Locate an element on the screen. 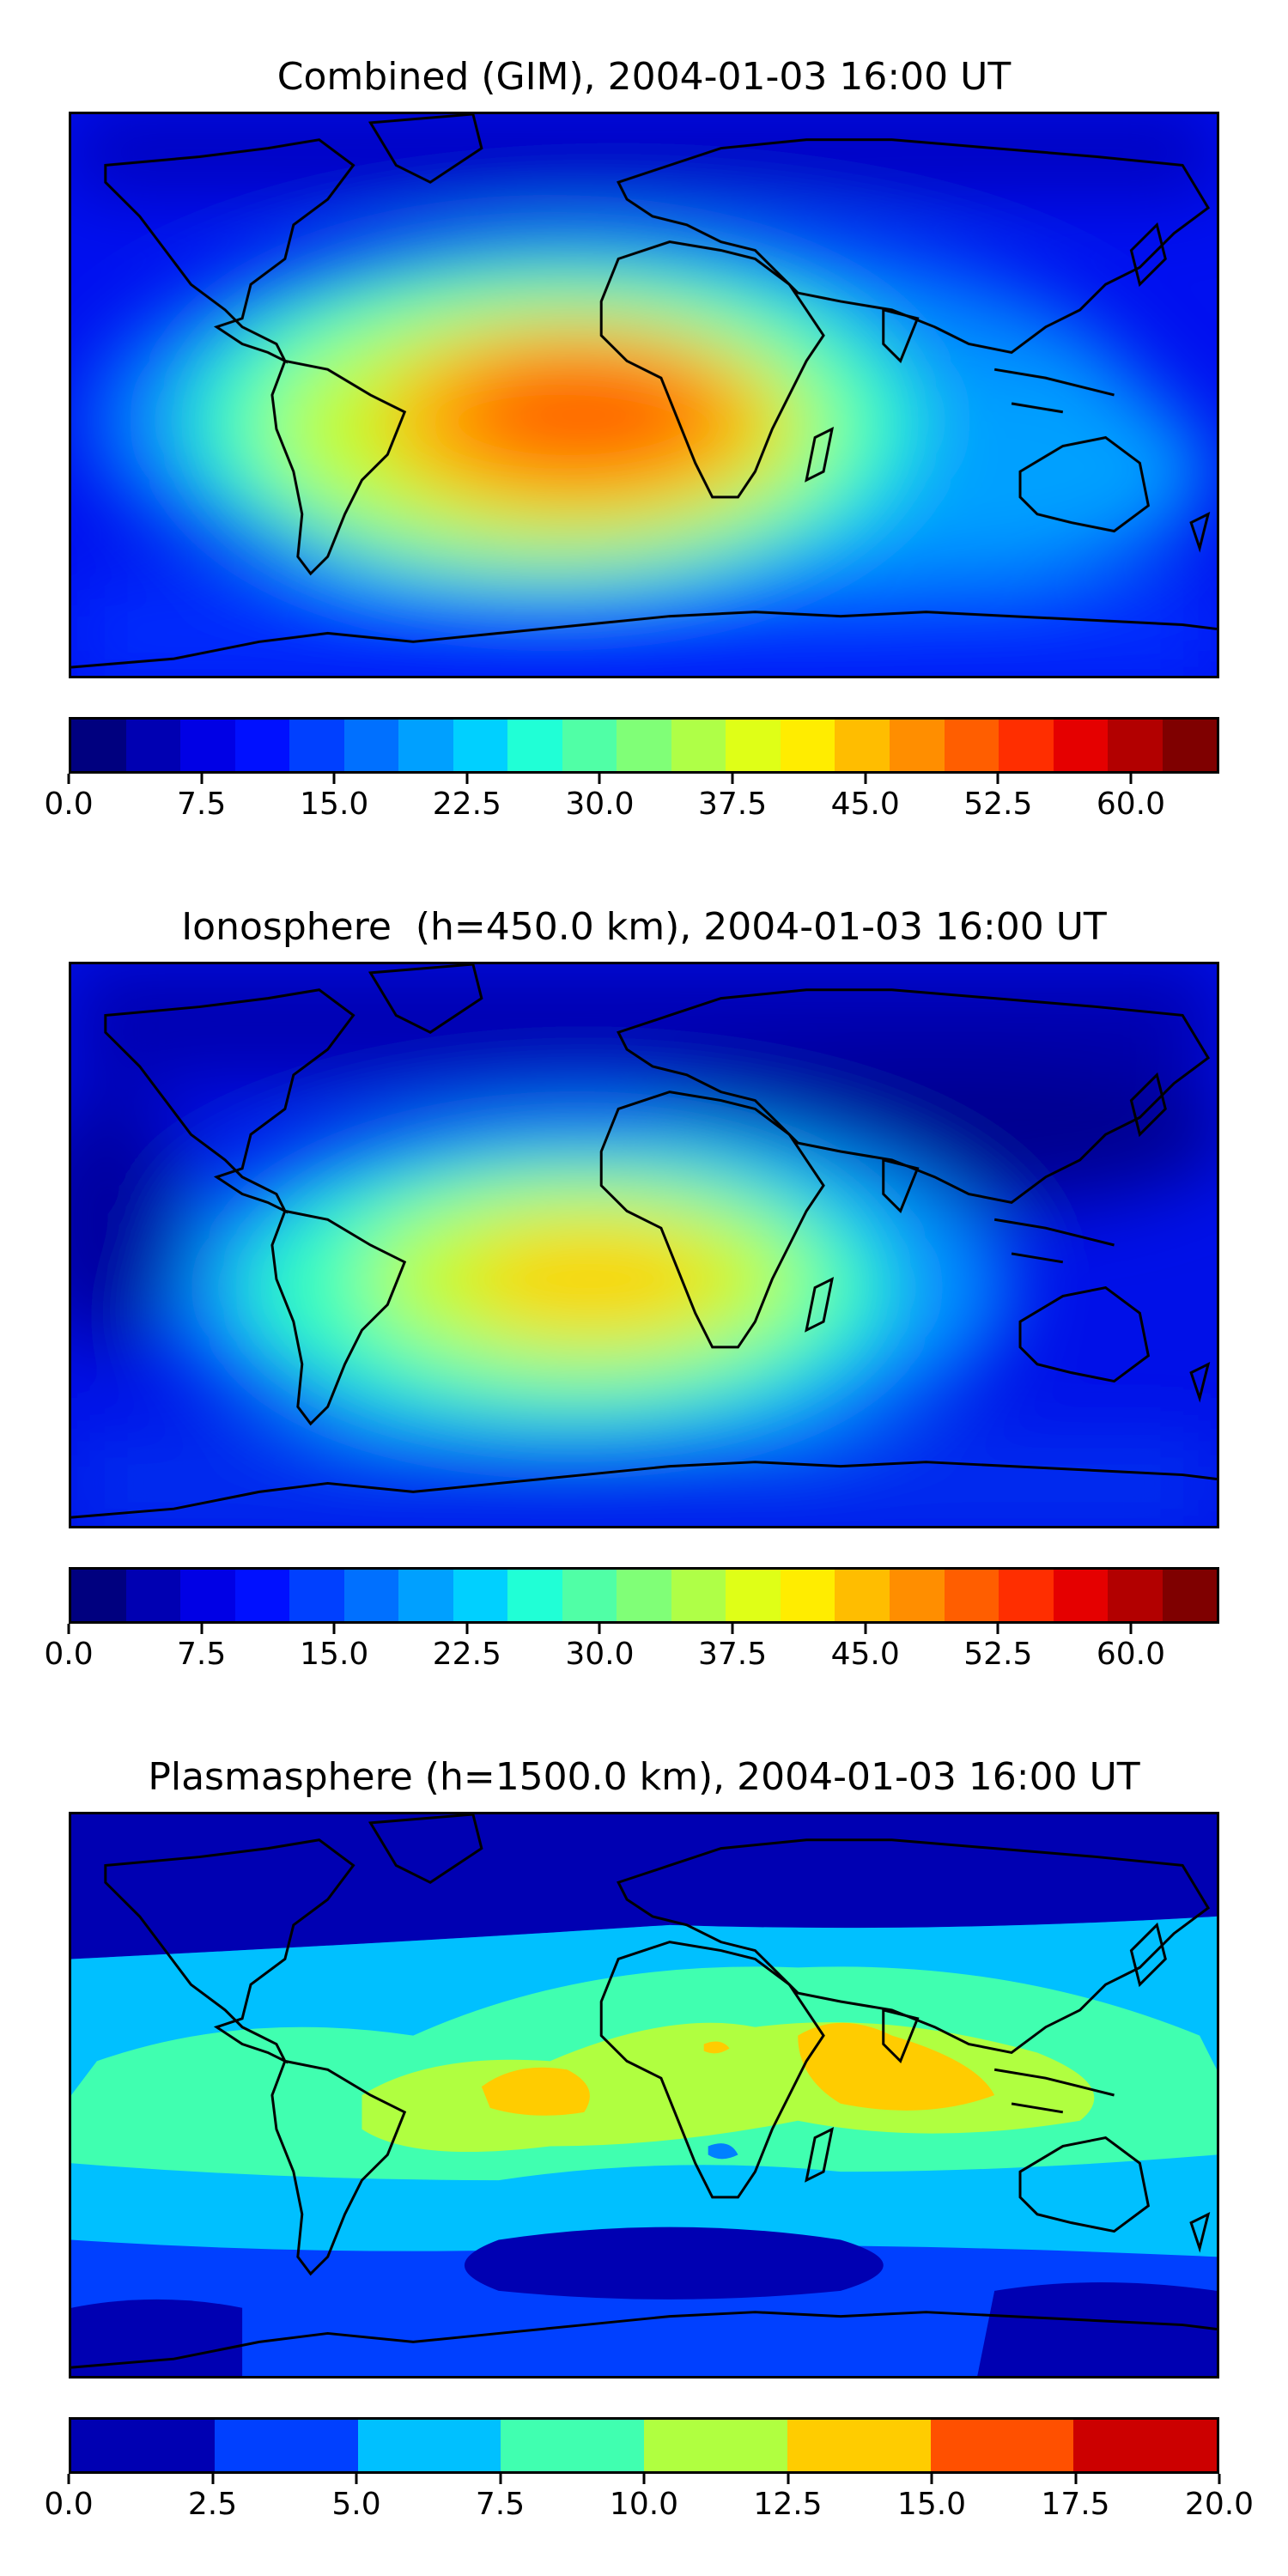 The width and height of the screenshot is (1288, 2576). plasmasphere-colorbar is located at coordinates (644, 2445).